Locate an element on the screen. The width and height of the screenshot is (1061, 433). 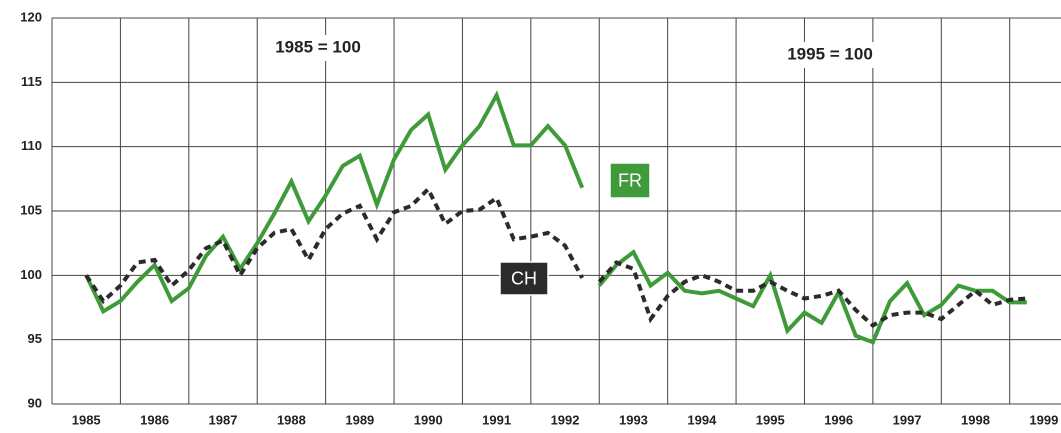
y-tick-label: 115 is located at coordinates (31, 81).